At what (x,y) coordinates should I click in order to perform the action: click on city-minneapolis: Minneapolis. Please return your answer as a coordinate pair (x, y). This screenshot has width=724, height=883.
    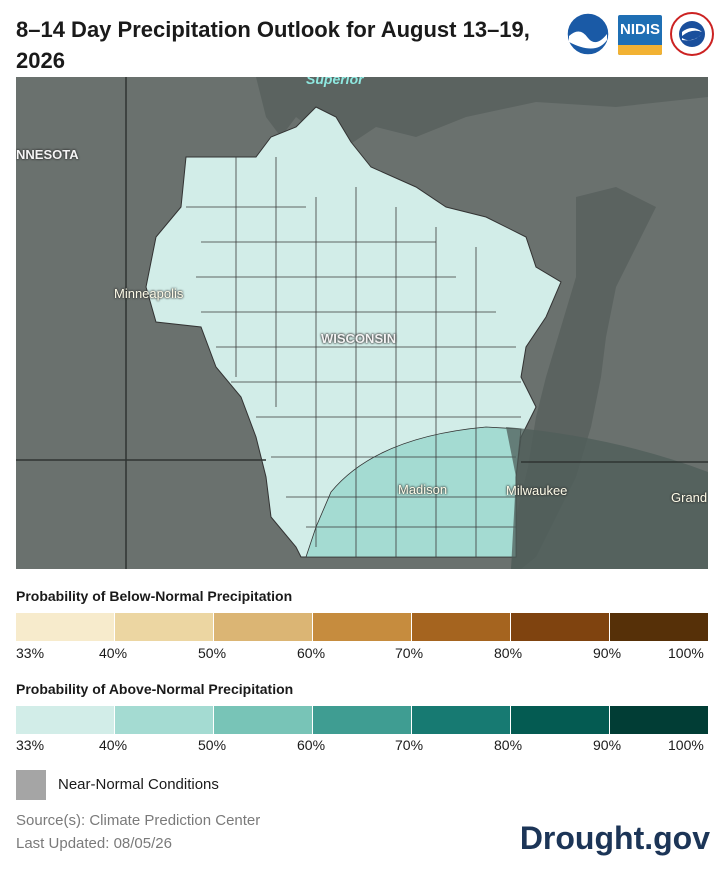
    Looking at the image, I should click on (149, 293).